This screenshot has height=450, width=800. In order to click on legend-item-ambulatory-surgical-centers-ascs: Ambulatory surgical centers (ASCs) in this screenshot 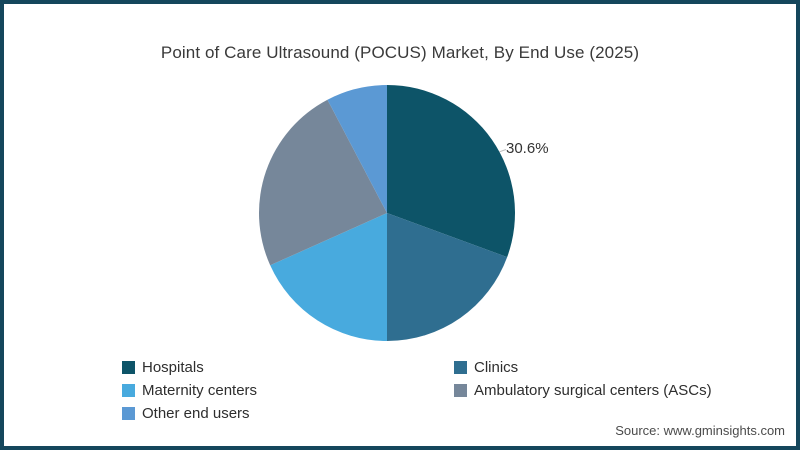, I will do `click(583, 390)`.